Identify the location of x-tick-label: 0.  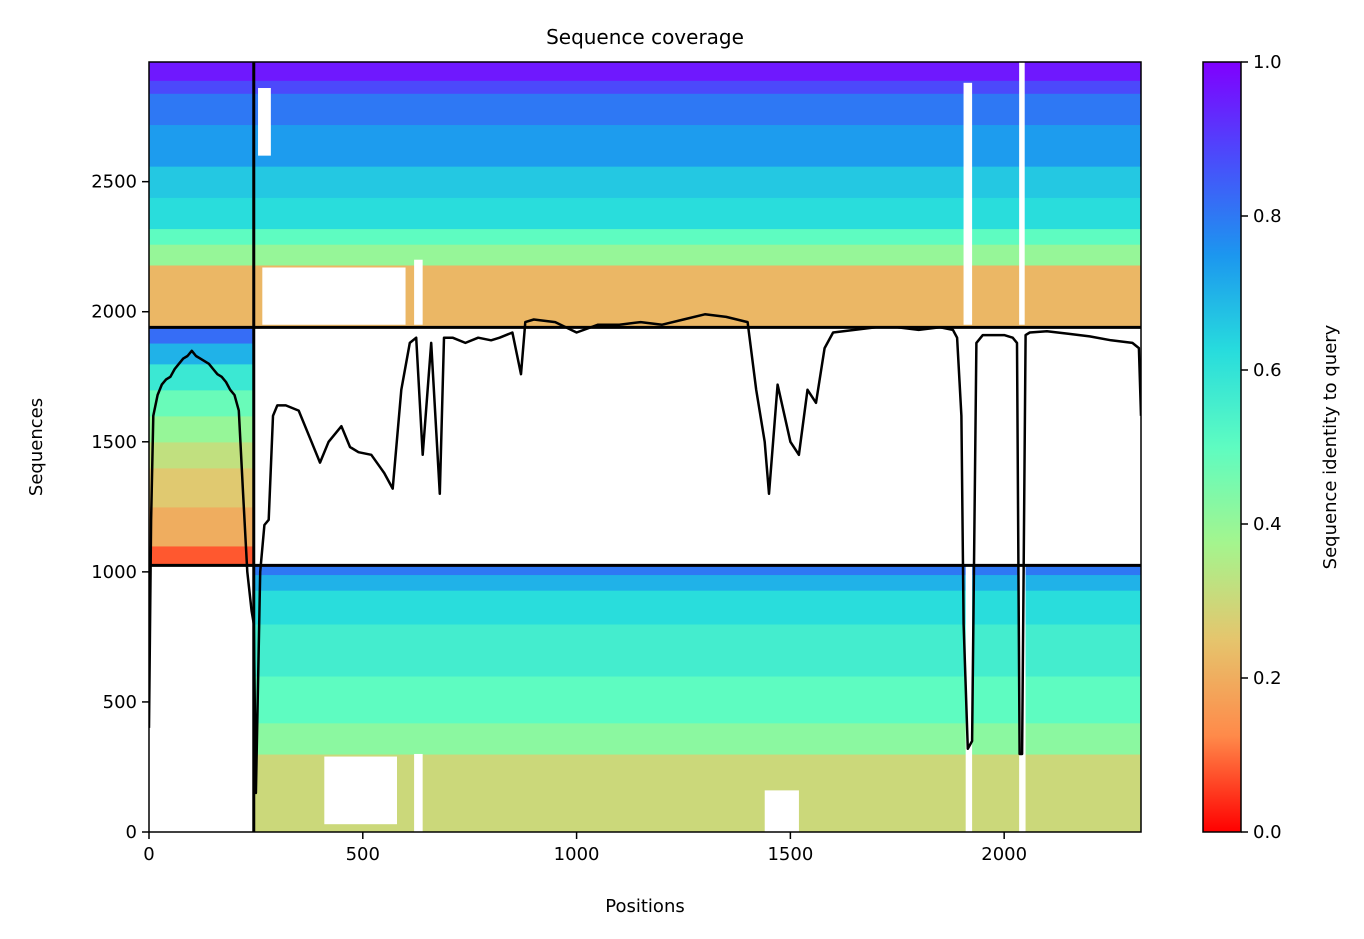
(148, 854).